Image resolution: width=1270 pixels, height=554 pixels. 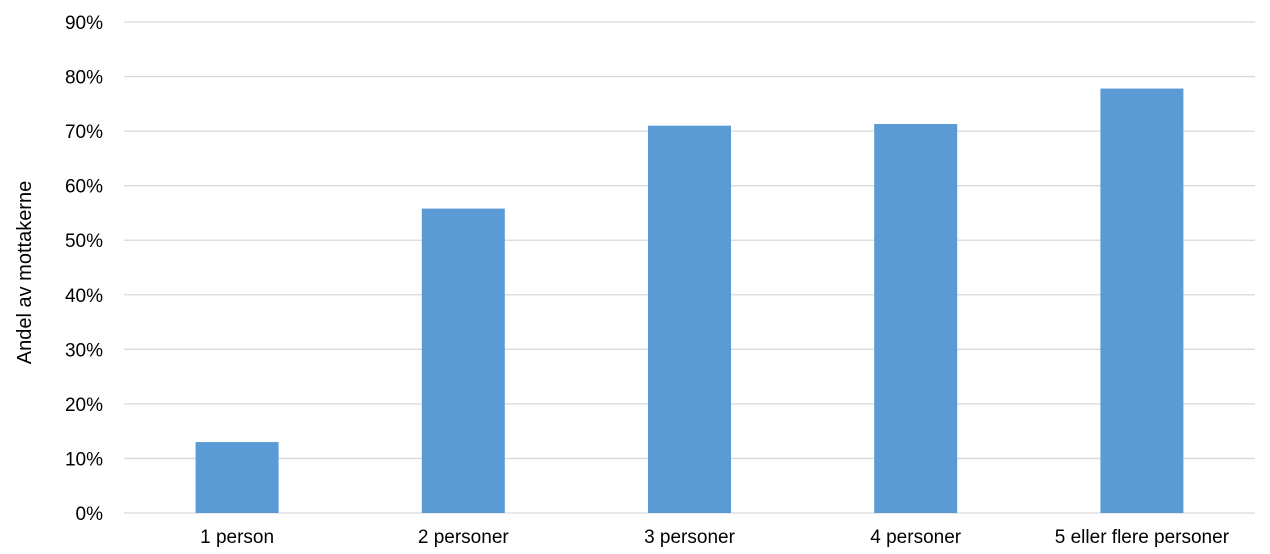 I want to click on y-axis-title: Andel av mottakerne, so click(x=25, y=272).